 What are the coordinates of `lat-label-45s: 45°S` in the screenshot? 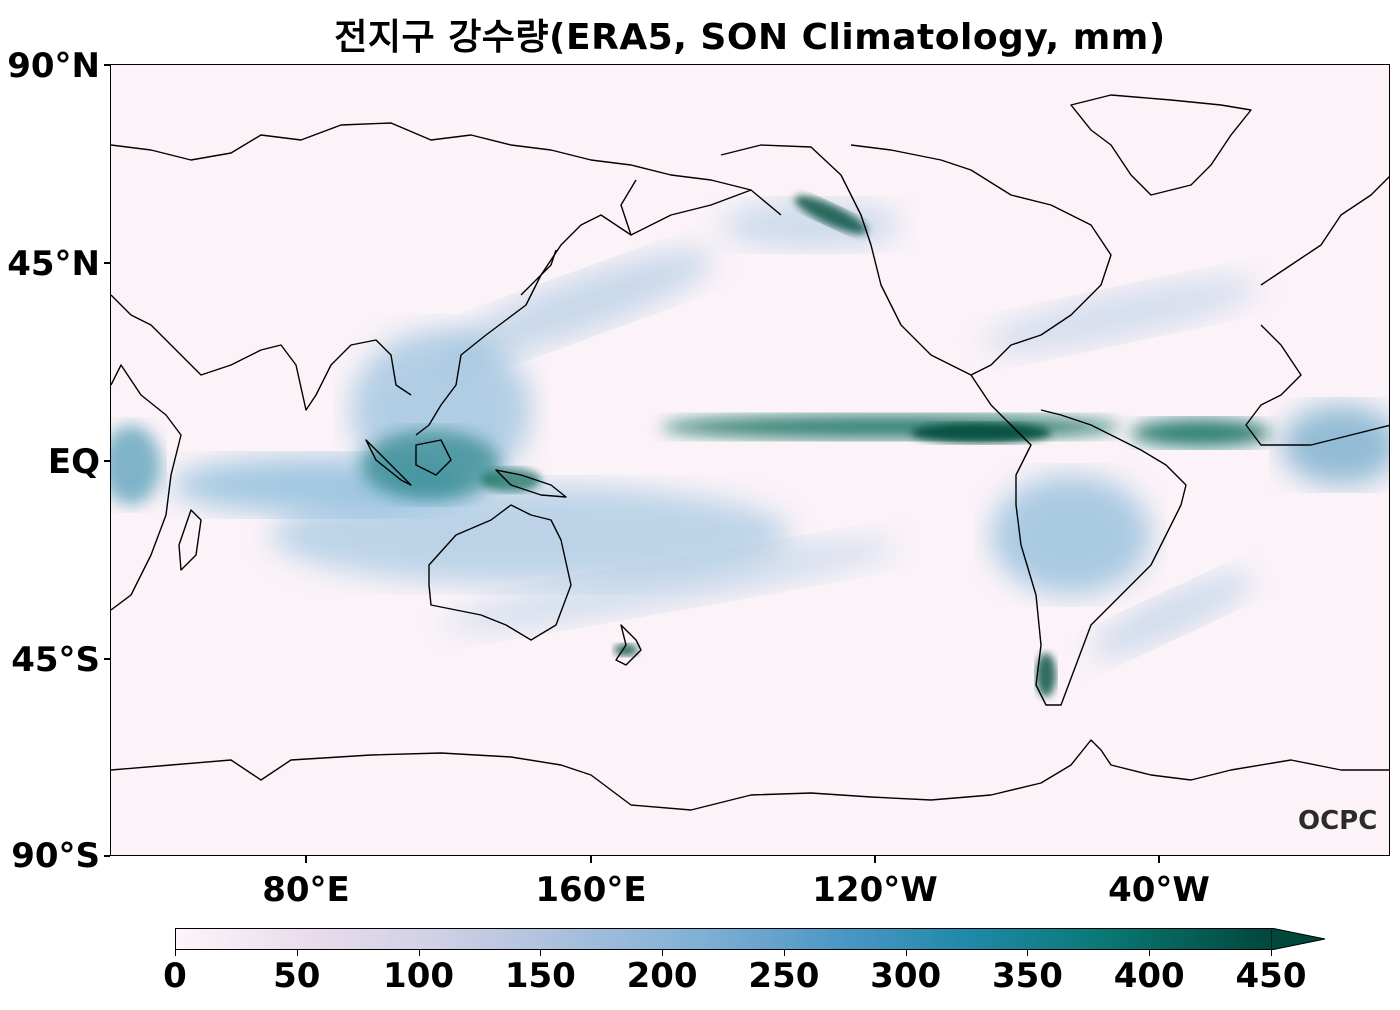 It's located at (55, 660).